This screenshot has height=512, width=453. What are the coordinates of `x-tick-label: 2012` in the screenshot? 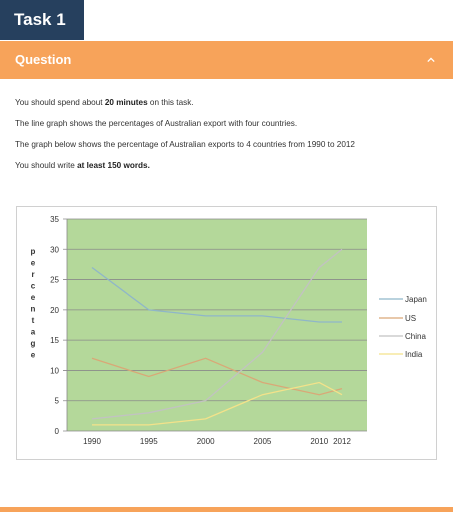 It's located at (342, 441).